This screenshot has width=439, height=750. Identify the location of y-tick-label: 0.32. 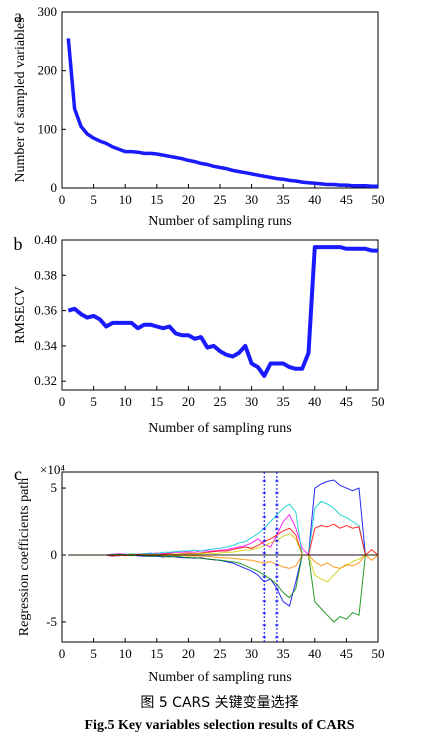
(45, 380).